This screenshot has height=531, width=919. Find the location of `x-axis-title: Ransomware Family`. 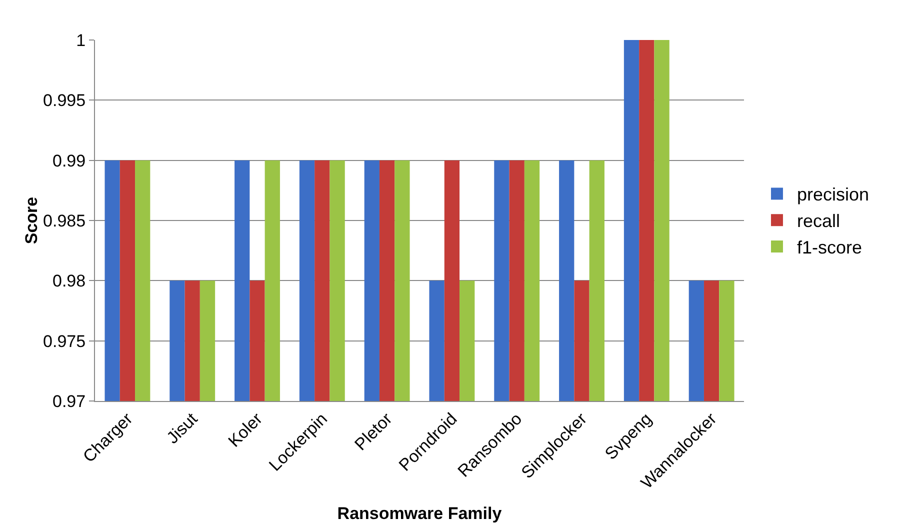

x-axis-title: Ransomware Family is located at coordinates (419, 513).